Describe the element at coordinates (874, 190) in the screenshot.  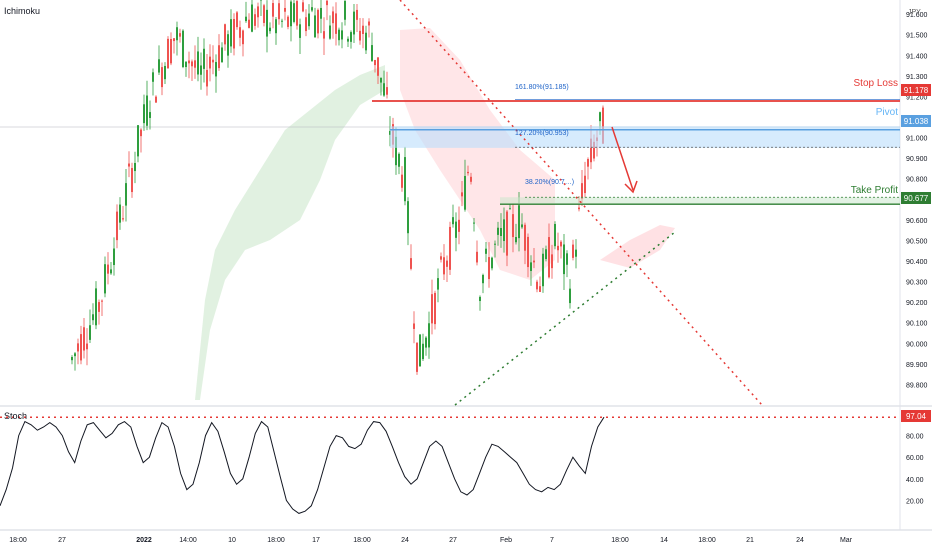
I see `take-profit-label: Take Profit` at that location.